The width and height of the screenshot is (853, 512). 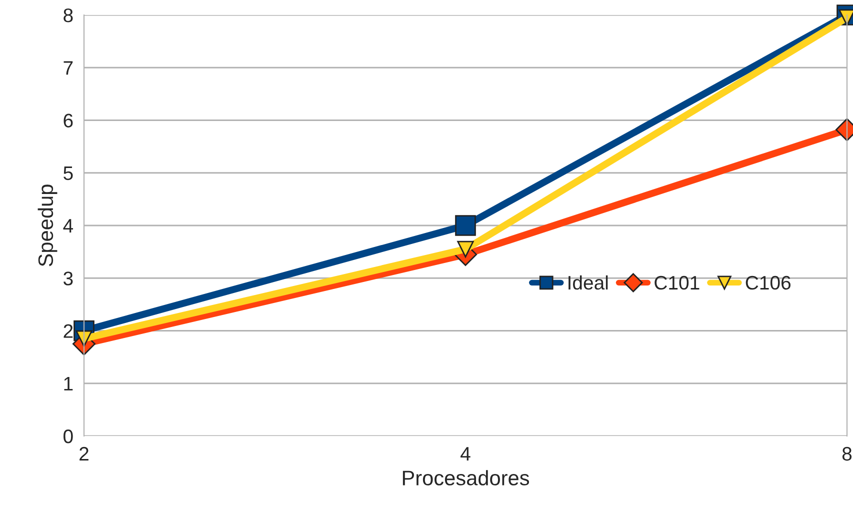 What do you see at coordinates (847, 453) in the screenshot?
I see `x-tick-label: 8` at bounding box center [847, 453].